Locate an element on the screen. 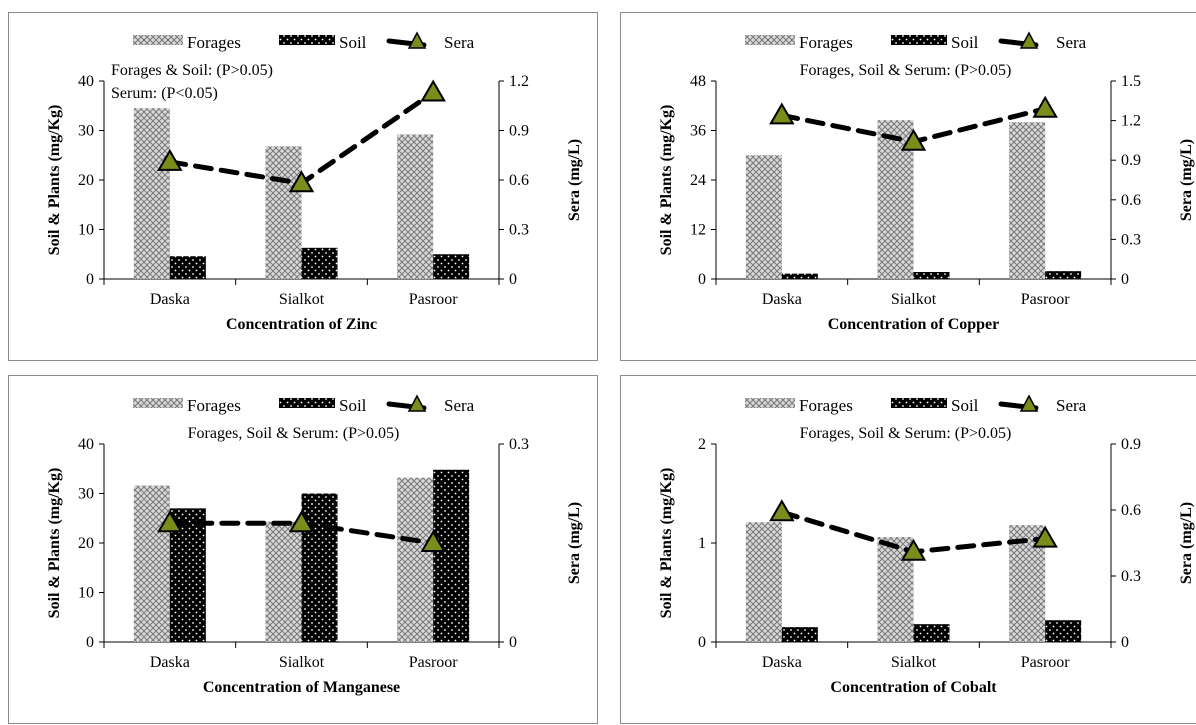 The width and height of the screenshot is (1196, 725). left-tick-label: 30 is located at coordinates (86, 131).